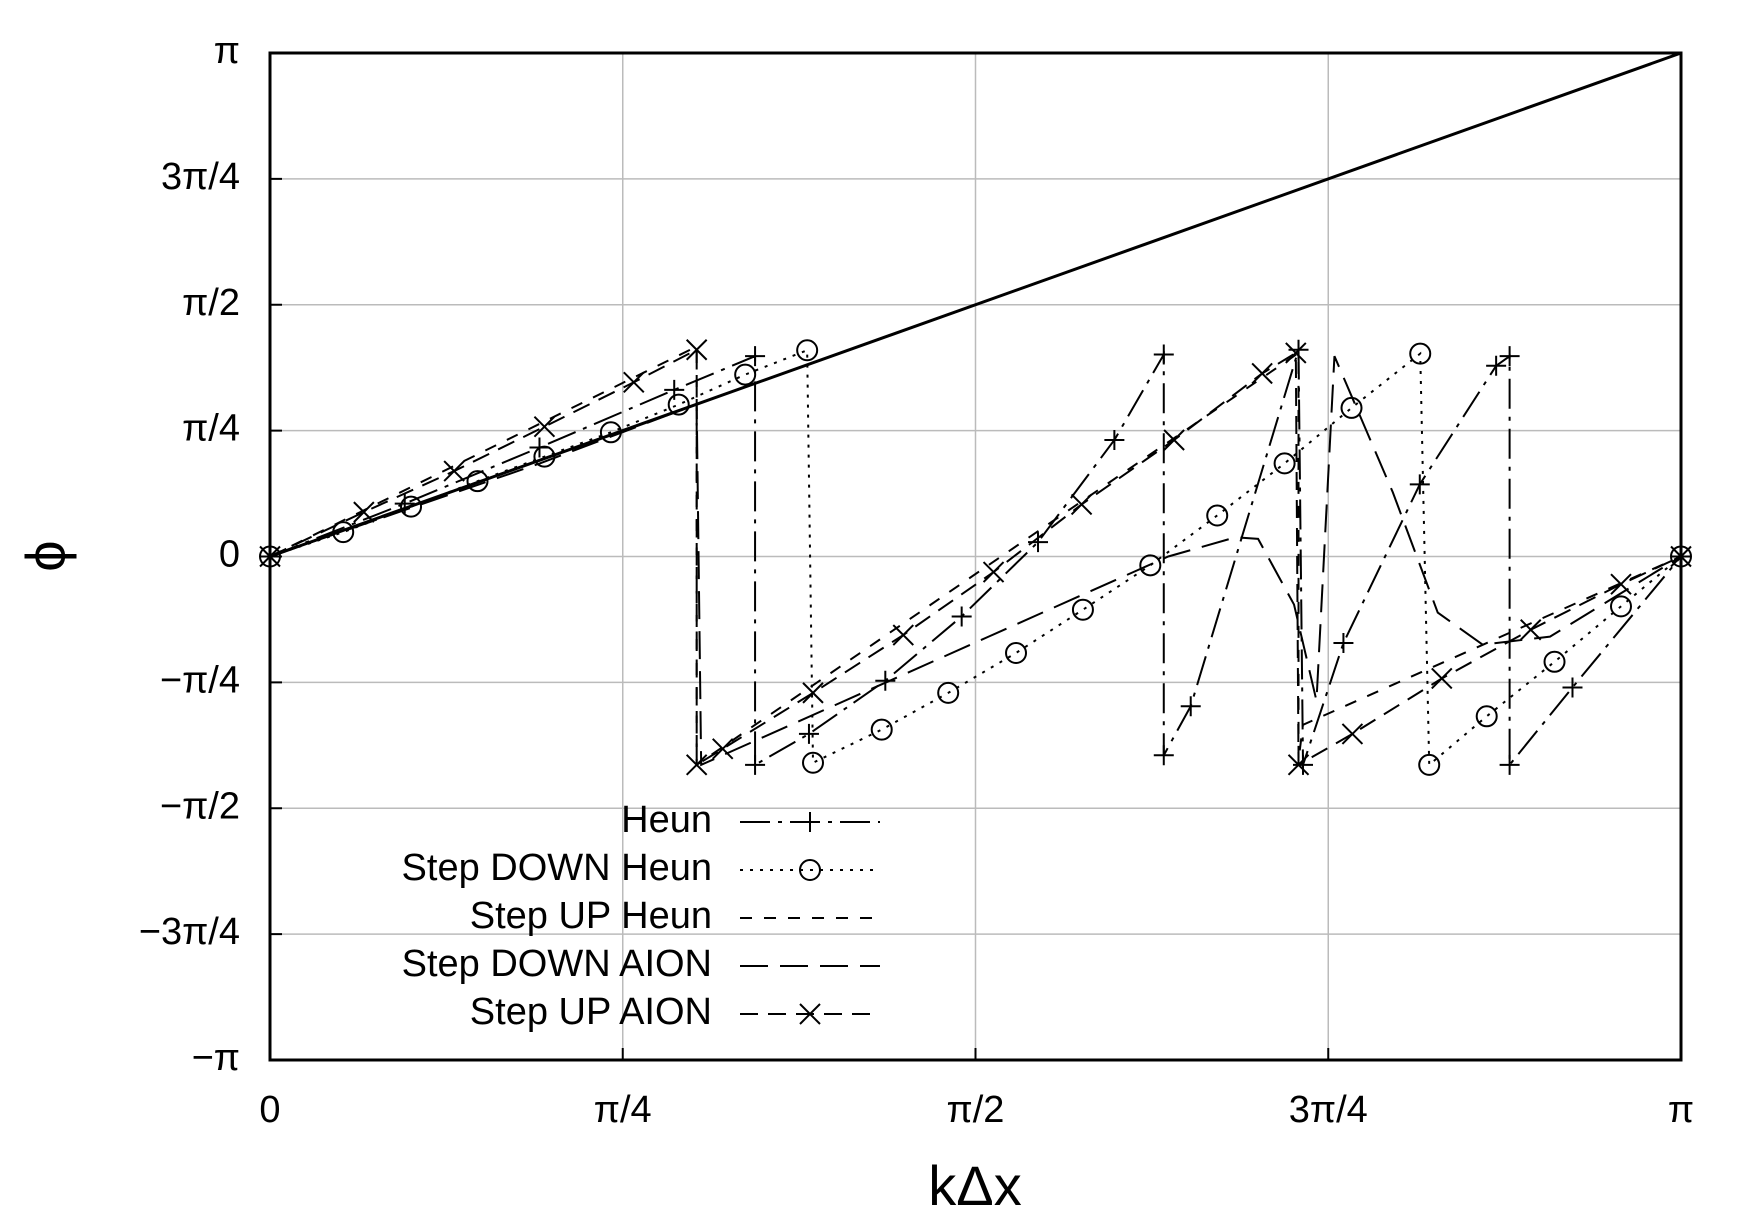 The width and height of the screenshot is (1750, 1222). I want to click on y-tick-label: −3π/4, so click(189, 932).